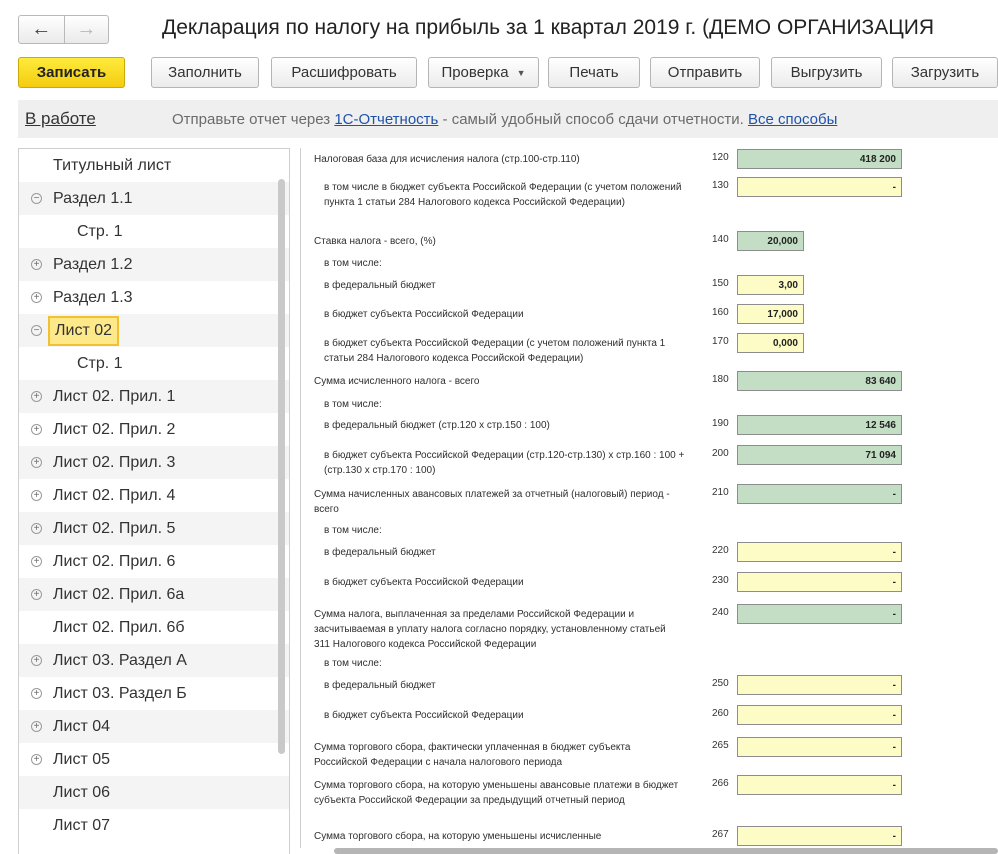 This screenshot has height=854, width=998. What do you see at coordinates (720, 783) in the screenshot?
I see `row-code: 266` at bounding box center [720, 783].